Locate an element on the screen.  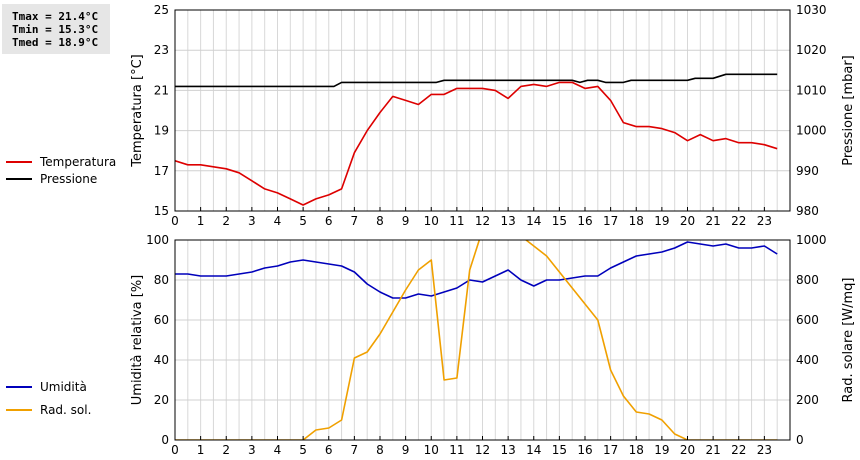
y-tick-label: 19 is located at coordinates (161, 131).